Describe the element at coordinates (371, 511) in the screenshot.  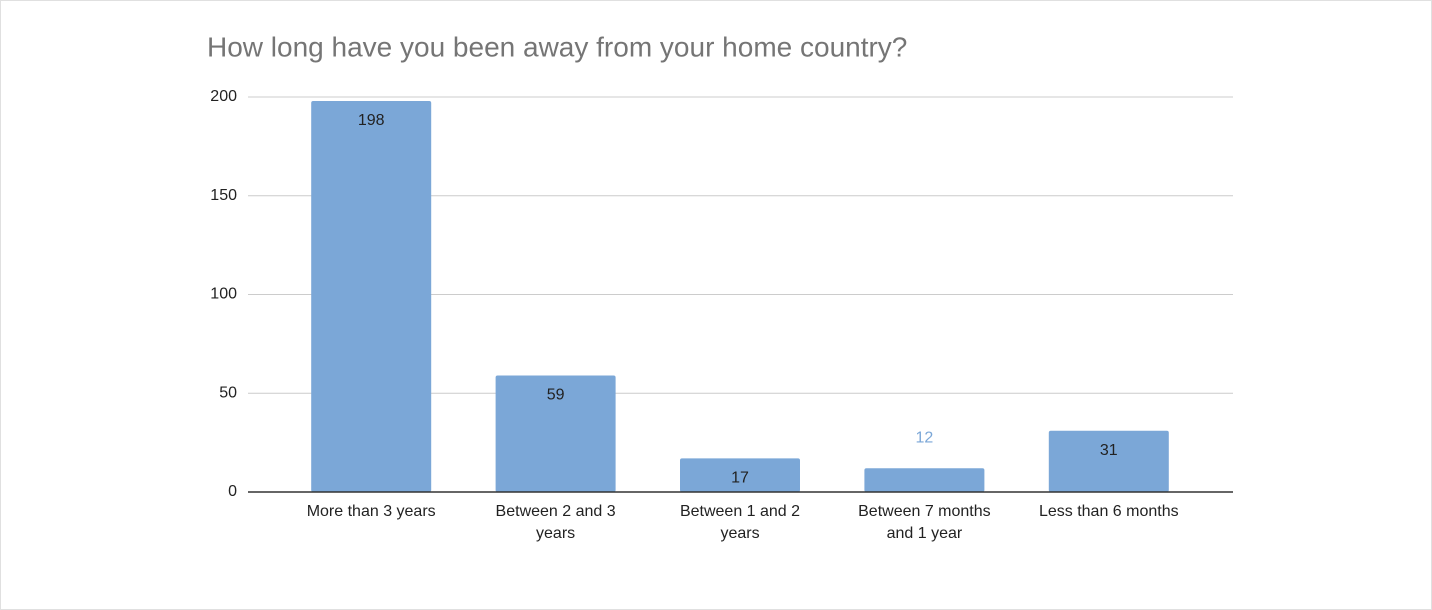
I see `x-tick-label: More than 3 years` at that location.